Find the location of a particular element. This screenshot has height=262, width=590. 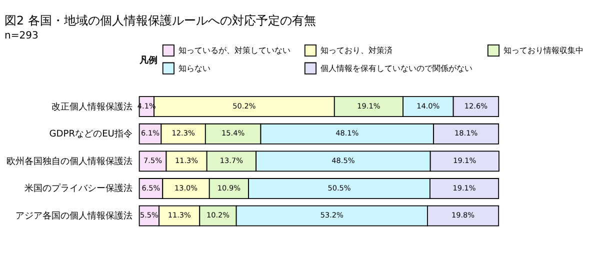

y-tick-label: 欧州各国独自の個人情報保護法 is located at coordinates (69, 161).